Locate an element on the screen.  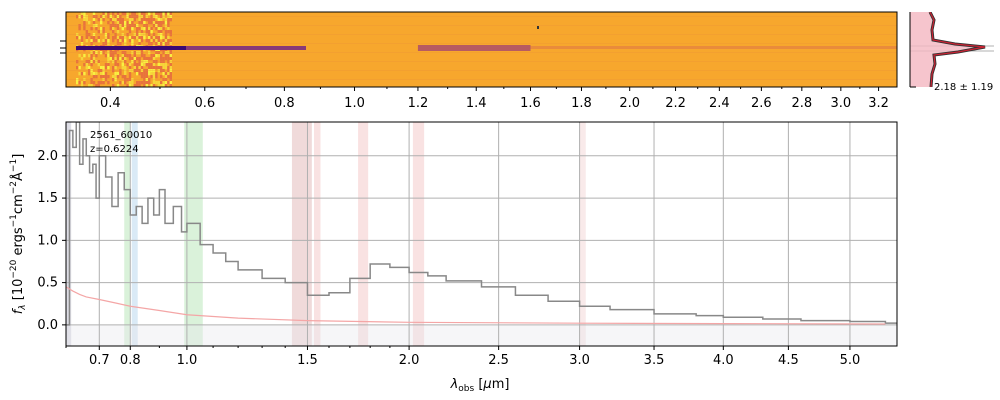
spectrum-2d-xtick-label: 0.8 is located at coordinates (284, 103).